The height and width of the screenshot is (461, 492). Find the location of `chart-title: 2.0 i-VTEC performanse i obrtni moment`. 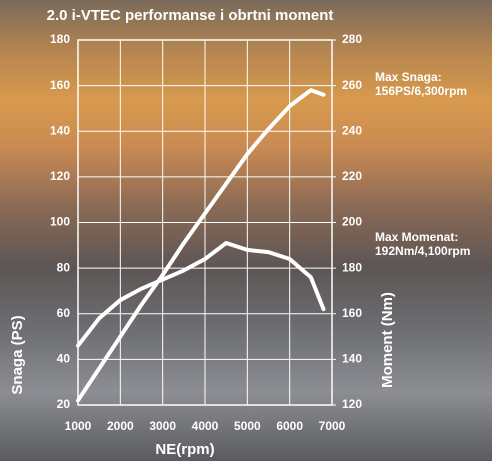

chart-title: 2.0 i-VTEC performanse i obrtni moment is located at coordinates (190, 15).